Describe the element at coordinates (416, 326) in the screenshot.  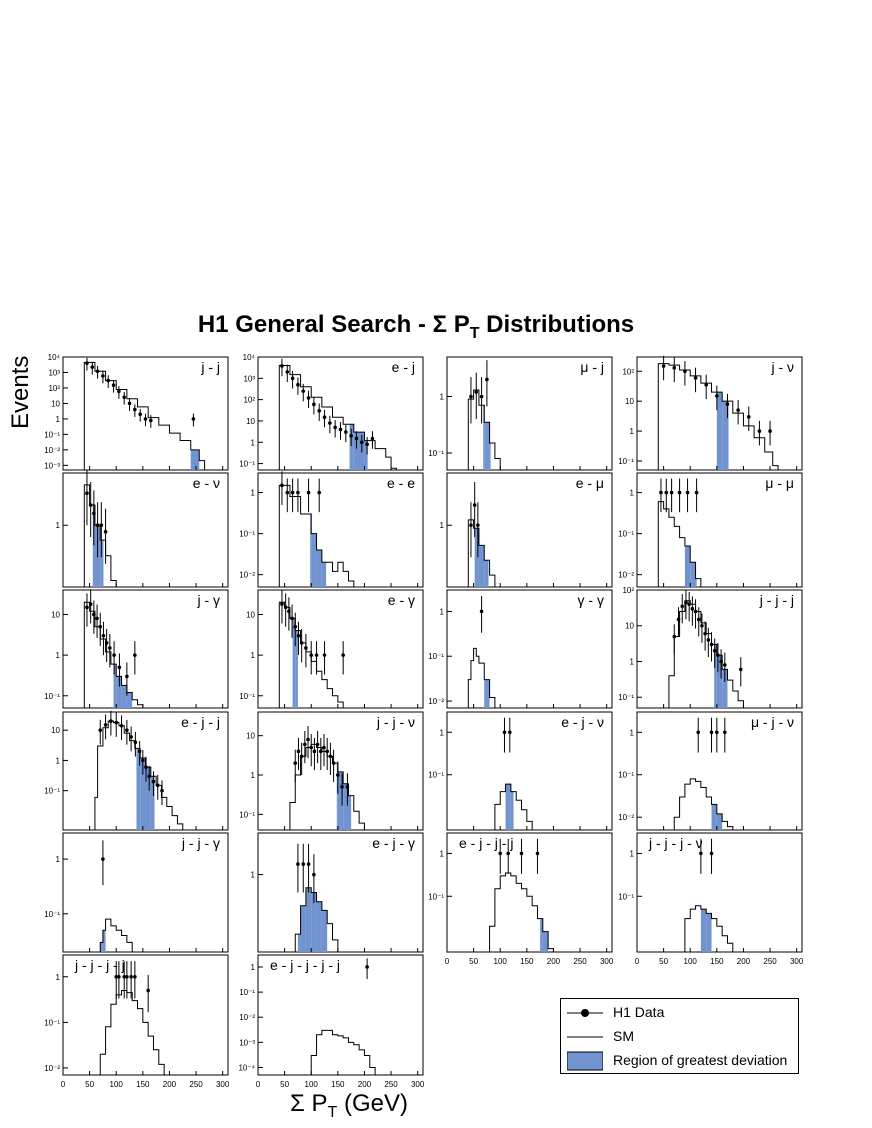
I see `chart-title: H1 General Search - Σ PT Distributions` at that location.